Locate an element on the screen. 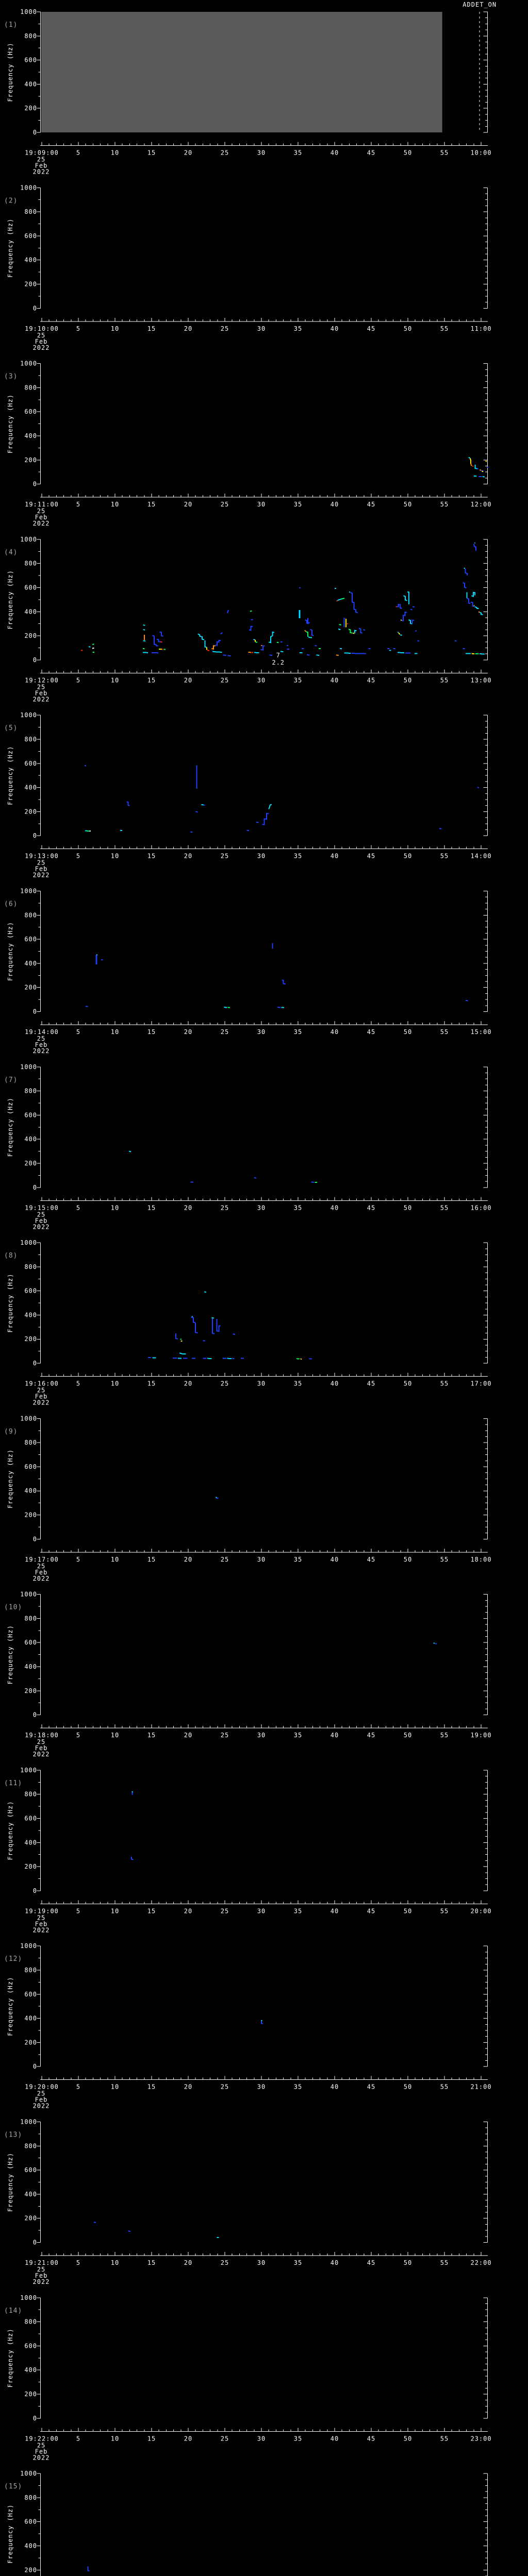 Image resolution: width=528 pixels, height=2576 pixels. detection-contours is located at coordinates (478, 467).